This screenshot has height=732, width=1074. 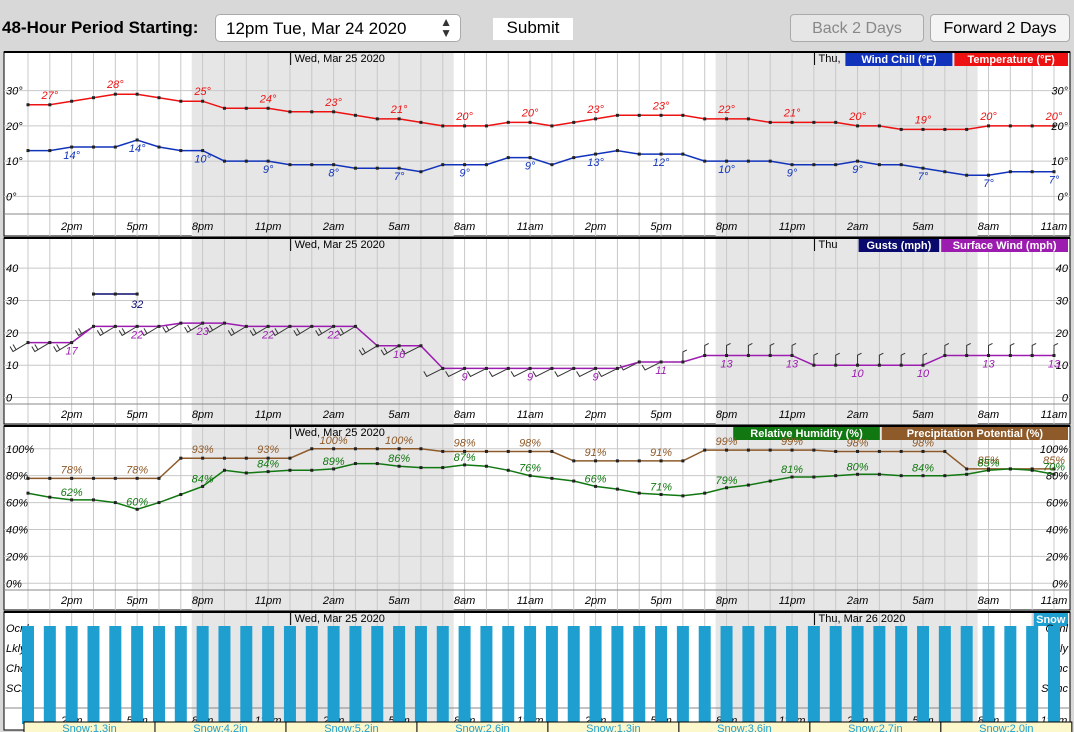 I want to click on wind-chill-data-label: 7°, so click(x=923, y=177).